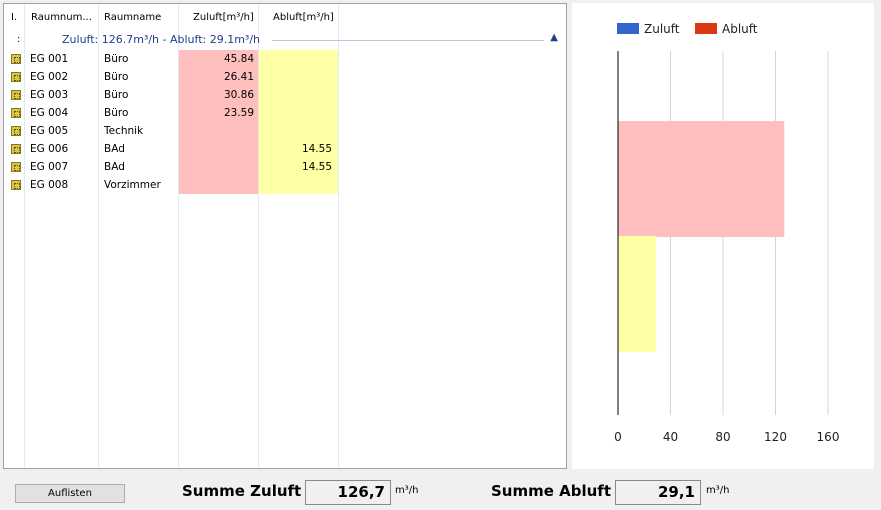 This screenshot has height=510, width=881. What do you see at coordinates (49, 113) in the screenshot?
I see `room-number: EG 004` at bounding box center [49, 113].